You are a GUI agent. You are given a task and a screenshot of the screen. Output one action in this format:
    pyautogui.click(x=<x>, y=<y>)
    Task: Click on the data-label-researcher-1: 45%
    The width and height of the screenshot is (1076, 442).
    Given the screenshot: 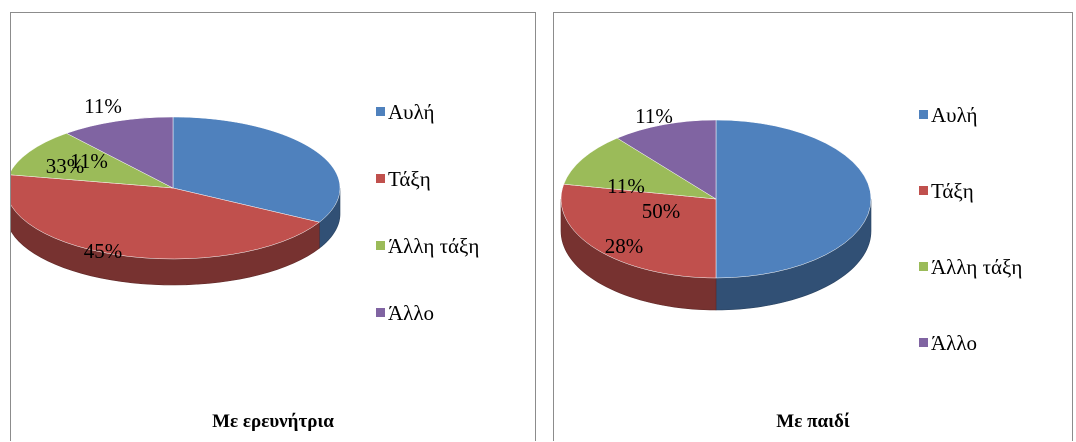 What is the action you would take?
    pyautogui.click(x=103, y=251)
    